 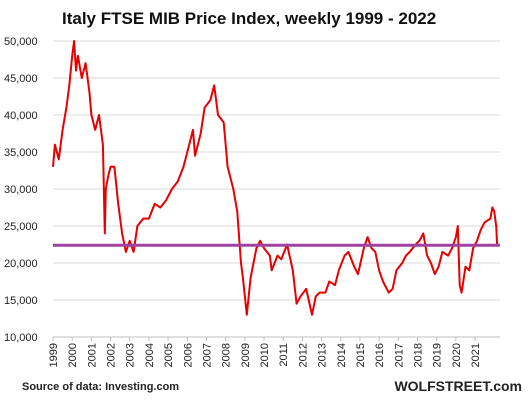 What do you see at coordinates (21, 338) in the screenshot?
I see `y-tick-label: 10,000` at bounding box center [21, 338].